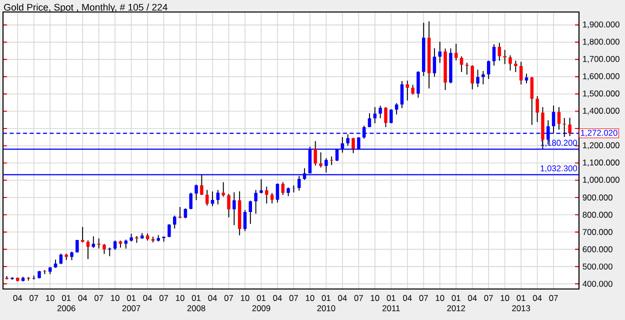 The height and width of the screenshot is (320, 625). I want to click on ref-line-label: 1,272.020, so click(599, 133).